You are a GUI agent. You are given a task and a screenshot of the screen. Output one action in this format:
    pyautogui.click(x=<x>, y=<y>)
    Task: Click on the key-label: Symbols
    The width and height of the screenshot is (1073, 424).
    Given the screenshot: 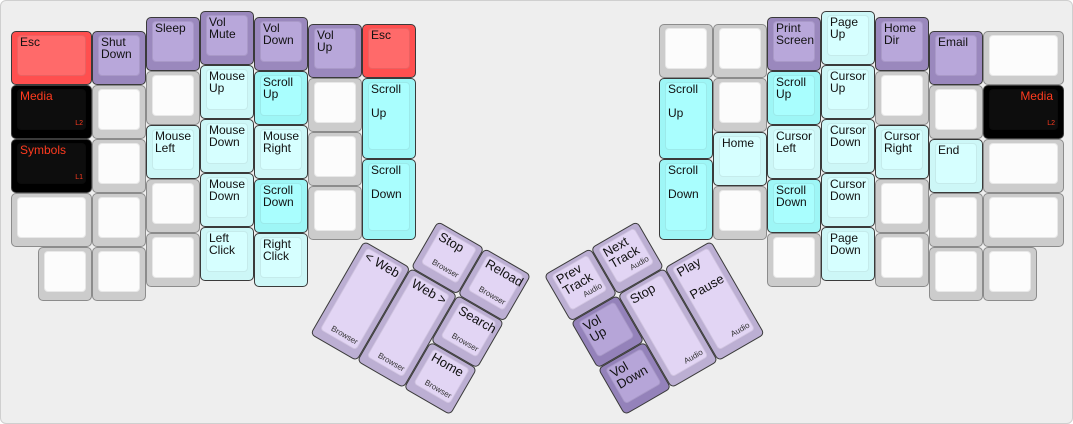 What is the action you would take?
    pyautogui.click(x=43, y=150)
    